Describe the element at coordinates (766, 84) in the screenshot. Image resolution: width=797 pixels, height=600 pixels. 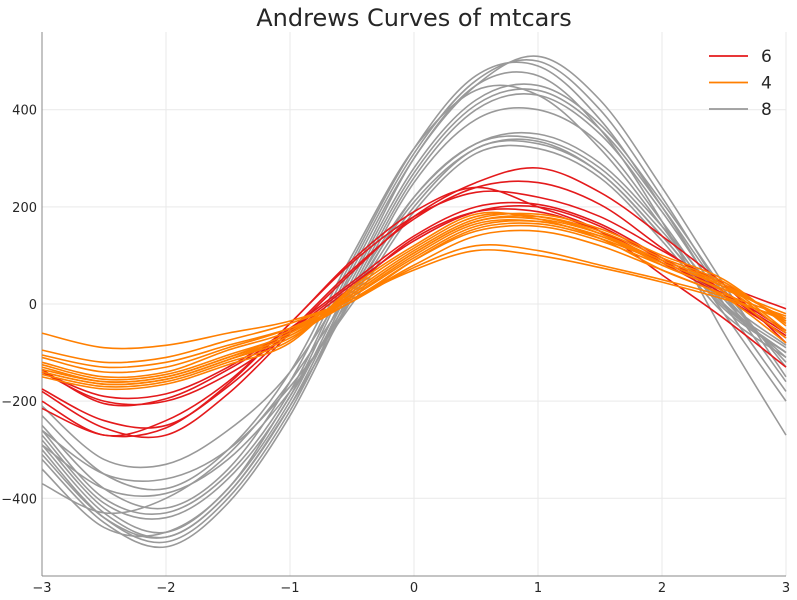
I see `legend-label-4: 4` at that location.